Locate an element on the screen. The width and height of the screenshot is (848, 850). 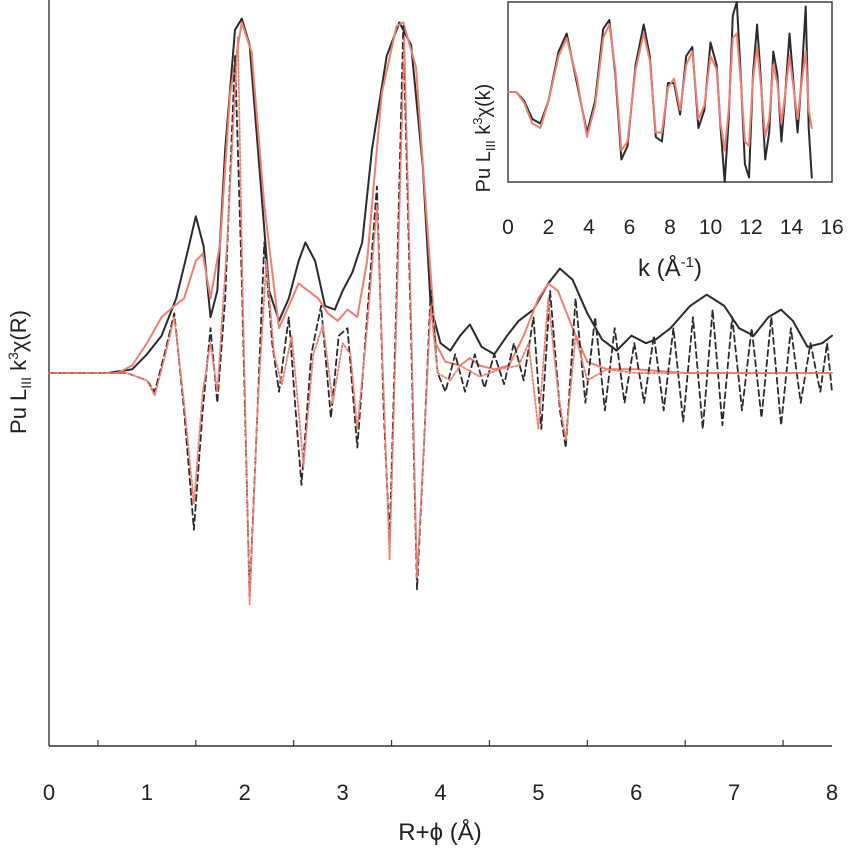
inset-x-tick-label: 10 is located at coordinates (710, 227).